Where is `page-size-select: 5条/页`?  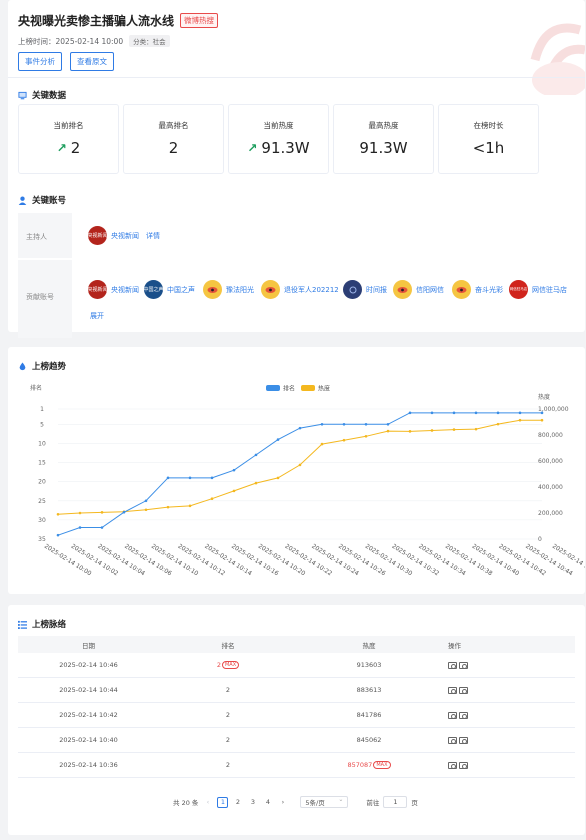 page-size-select: 5条/页 is located at coordinates (324, 802).